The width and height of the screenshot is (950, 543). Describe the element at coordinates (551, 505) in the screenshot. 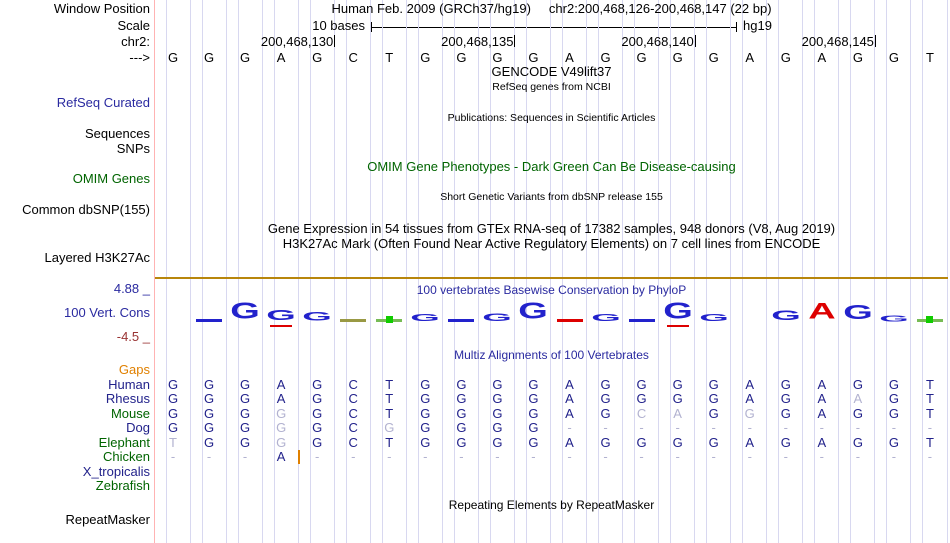

I see `repeatmasker-track-title: Repeating Elements by RepeatMasker` at that location.